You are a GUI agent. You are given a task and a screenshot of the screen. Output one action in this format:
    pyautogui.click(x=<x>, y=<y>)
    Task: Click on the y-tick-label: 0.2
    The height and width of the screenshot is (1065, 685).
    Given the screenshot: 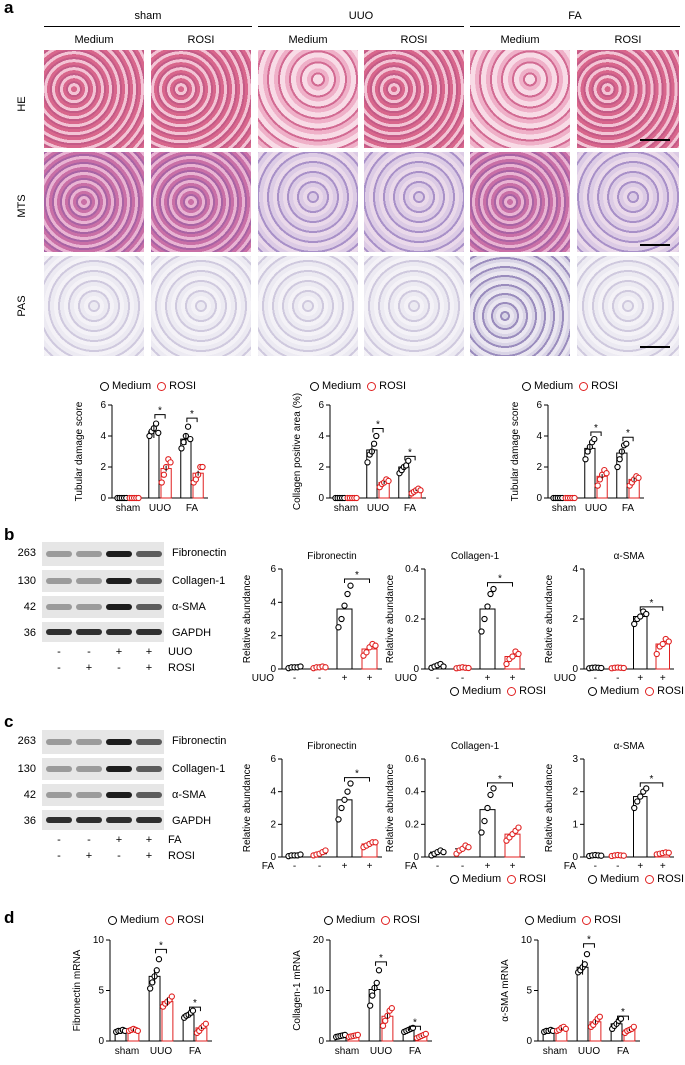 What is the action you would take?
    pyautogui.click(x=412, y=824)
    